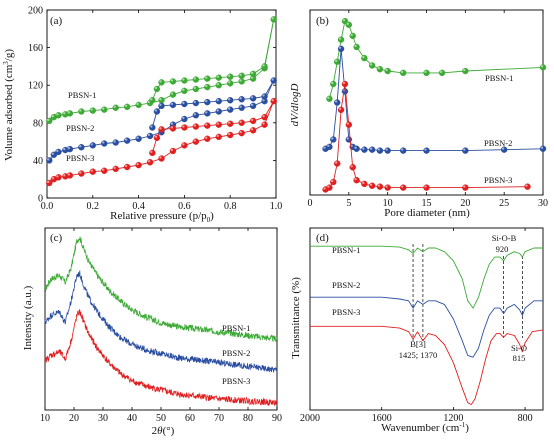  I want to click on panel-a-xtick-label: 1.0, so click(276, 206).